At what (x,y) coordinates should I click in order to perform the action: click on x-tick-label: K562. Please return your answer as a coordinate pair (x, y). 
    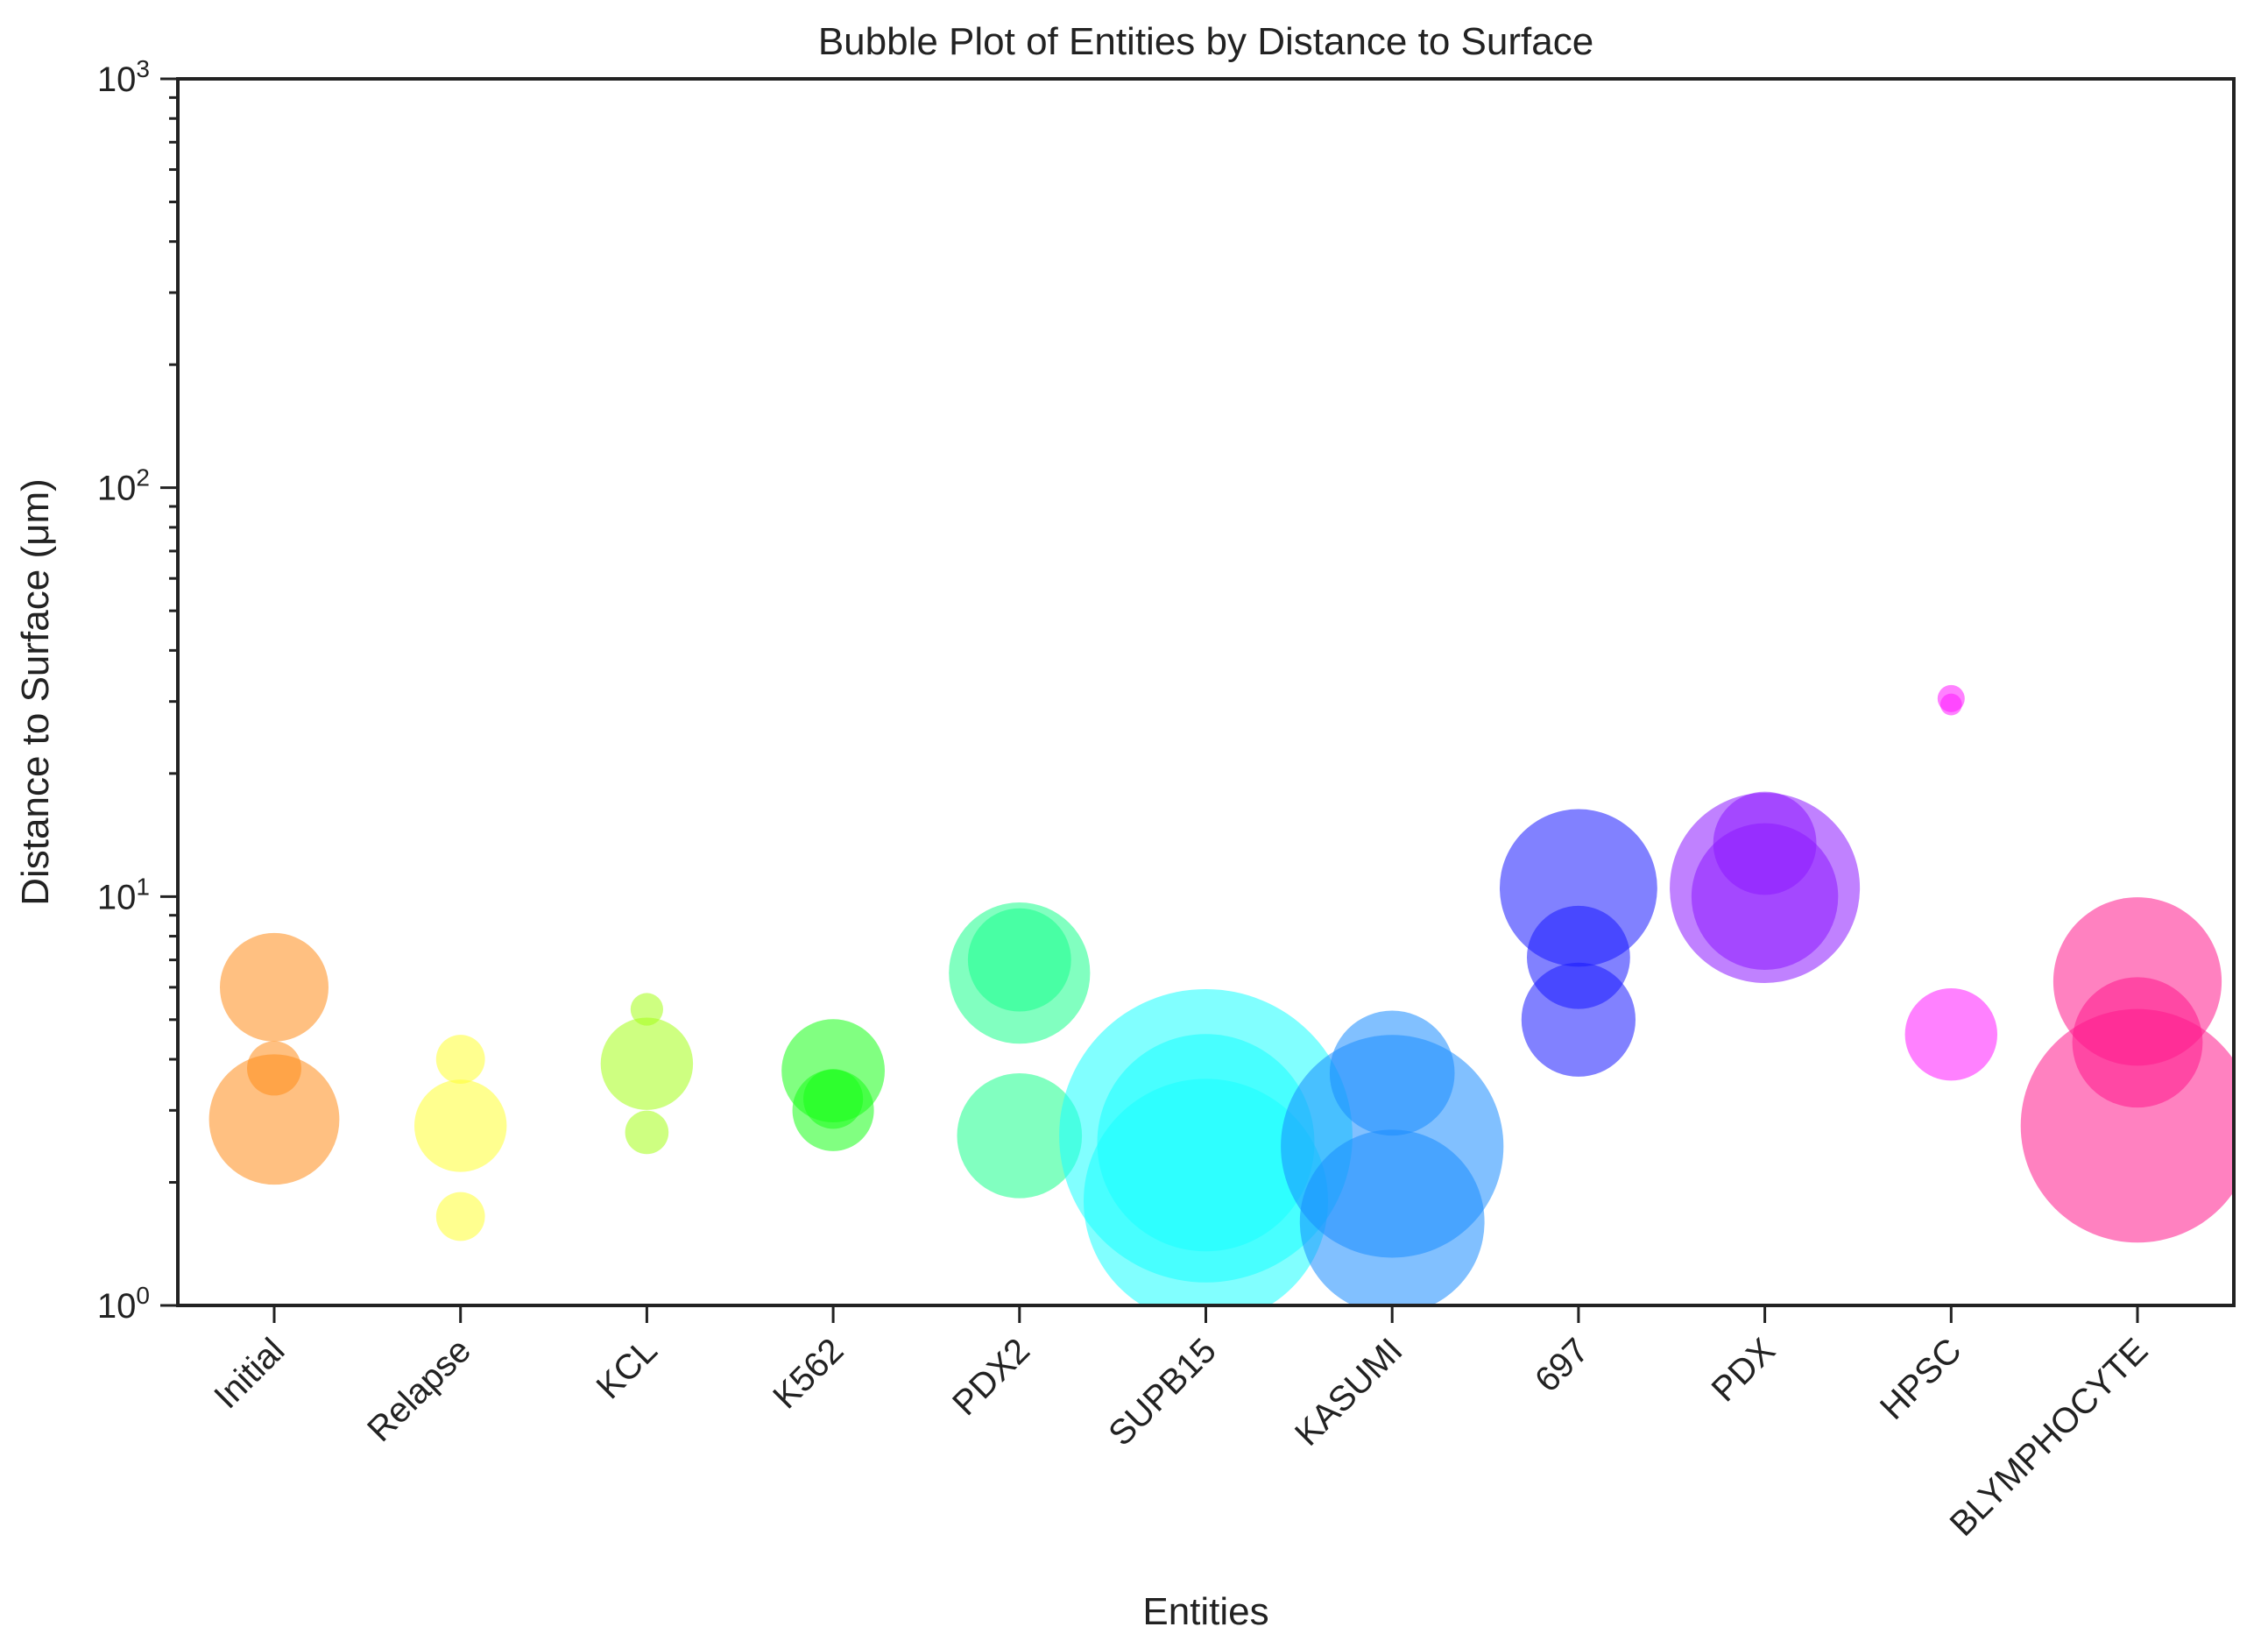
    Looking at the image, I should click on (809, 1373).